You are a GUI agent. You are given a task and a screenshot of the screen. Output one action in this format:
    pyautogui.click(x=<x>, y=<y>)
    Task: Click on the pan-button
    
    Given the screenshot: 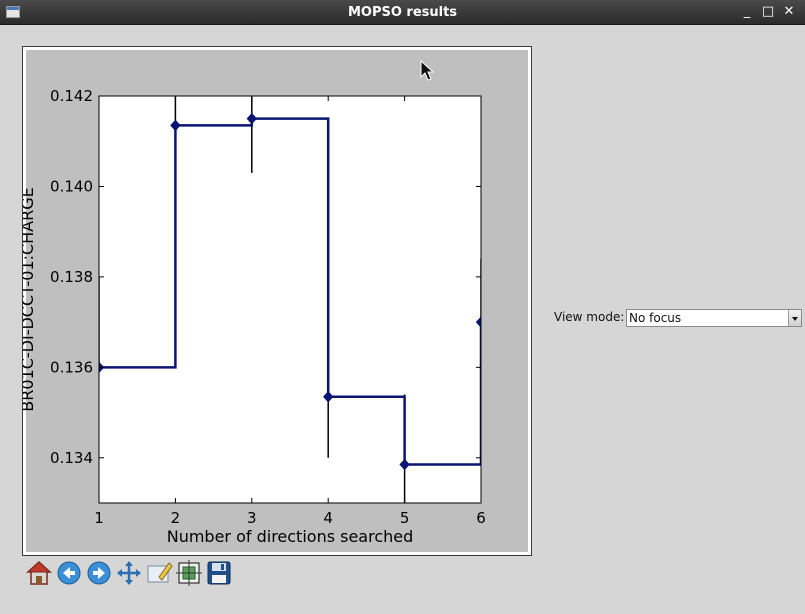 What is the action you would take?
    pyautogui.click(x=129, y=573)
    